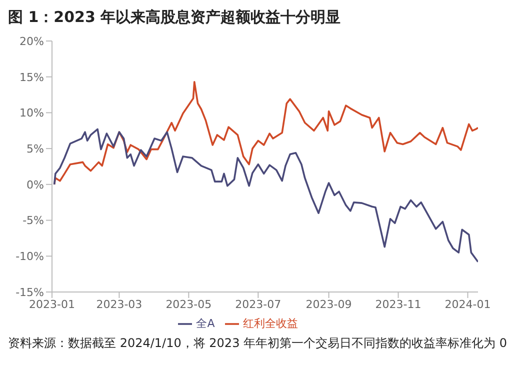 The height and width of the screenshot is (381, 516). I want to click on y-tick-label: -5%, so click(33, 221).